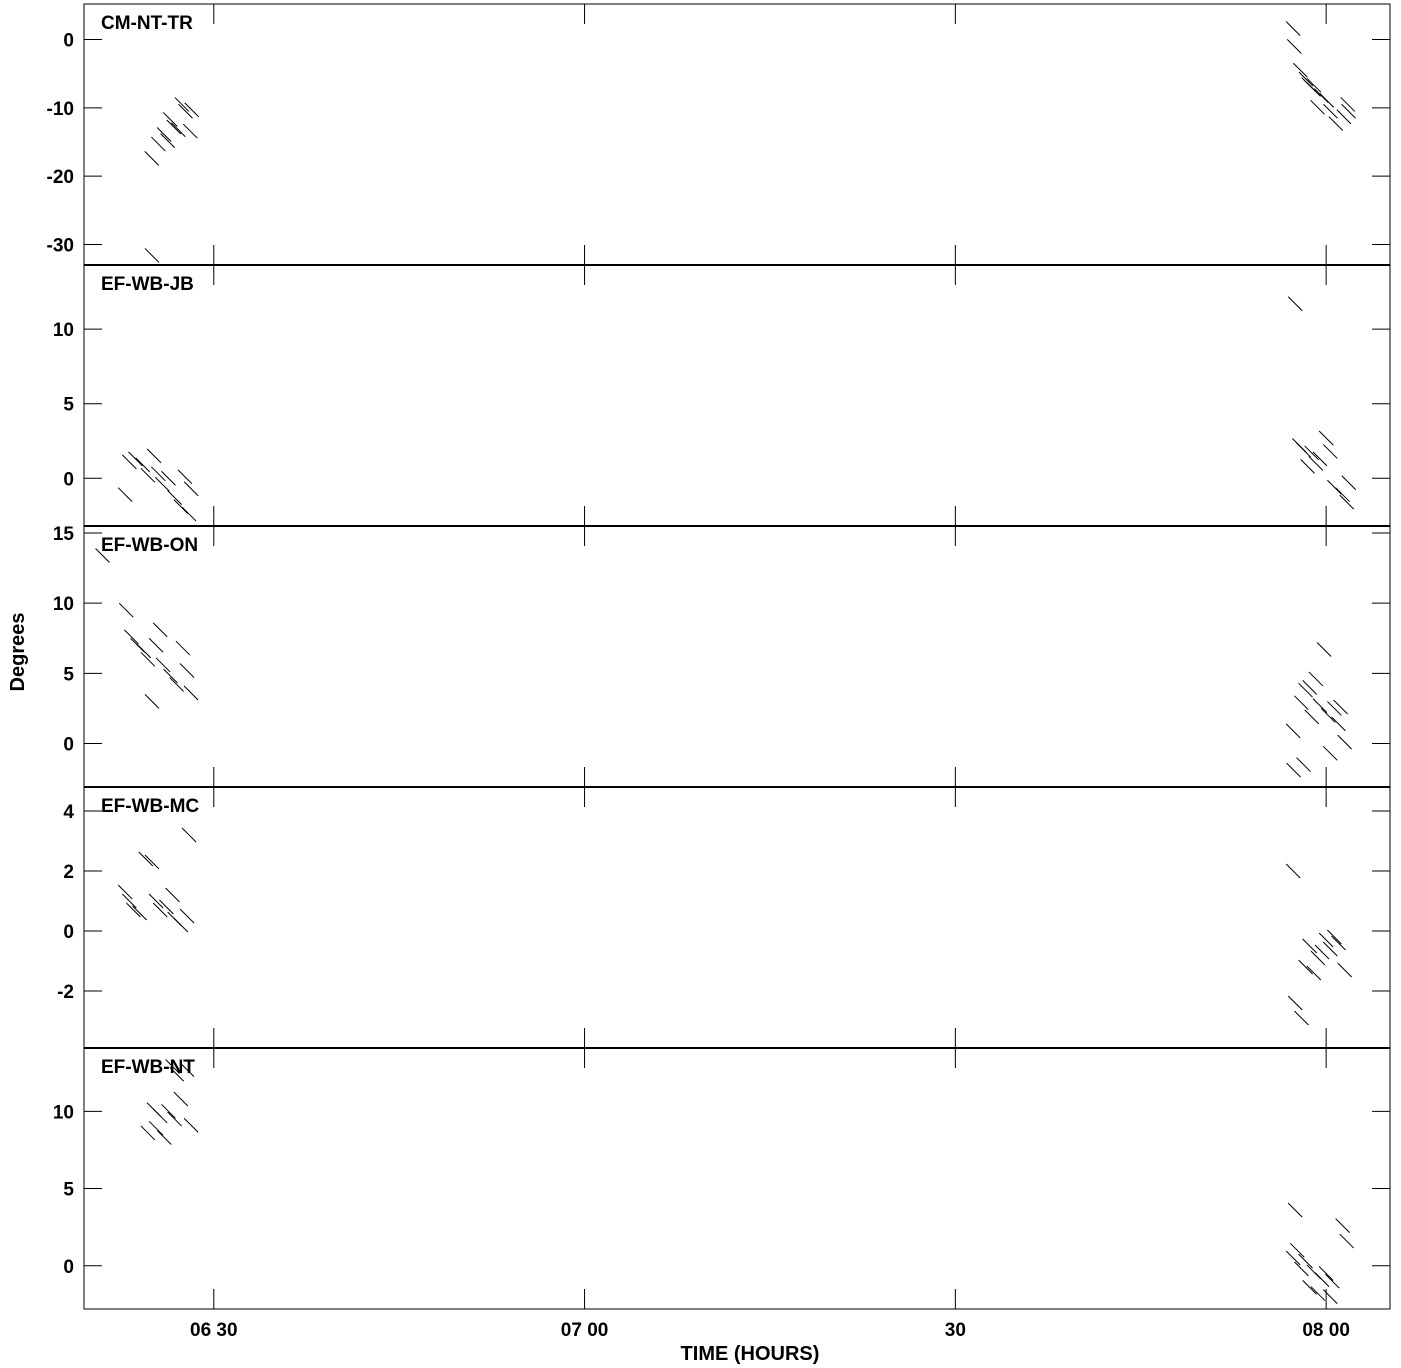 Image resolution: width=1401 pixels, height=1368 pixels. Describe the element at coordinates (60, 177) in the screenshot. I see `y-tick-label: -20` at that location.